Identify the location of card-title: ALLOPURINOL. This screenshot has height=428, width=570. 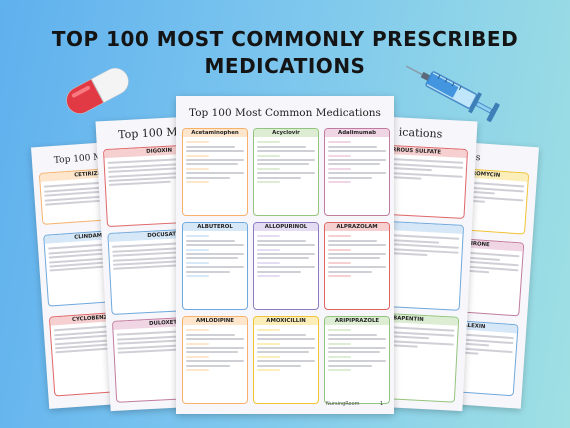
(286, 227).